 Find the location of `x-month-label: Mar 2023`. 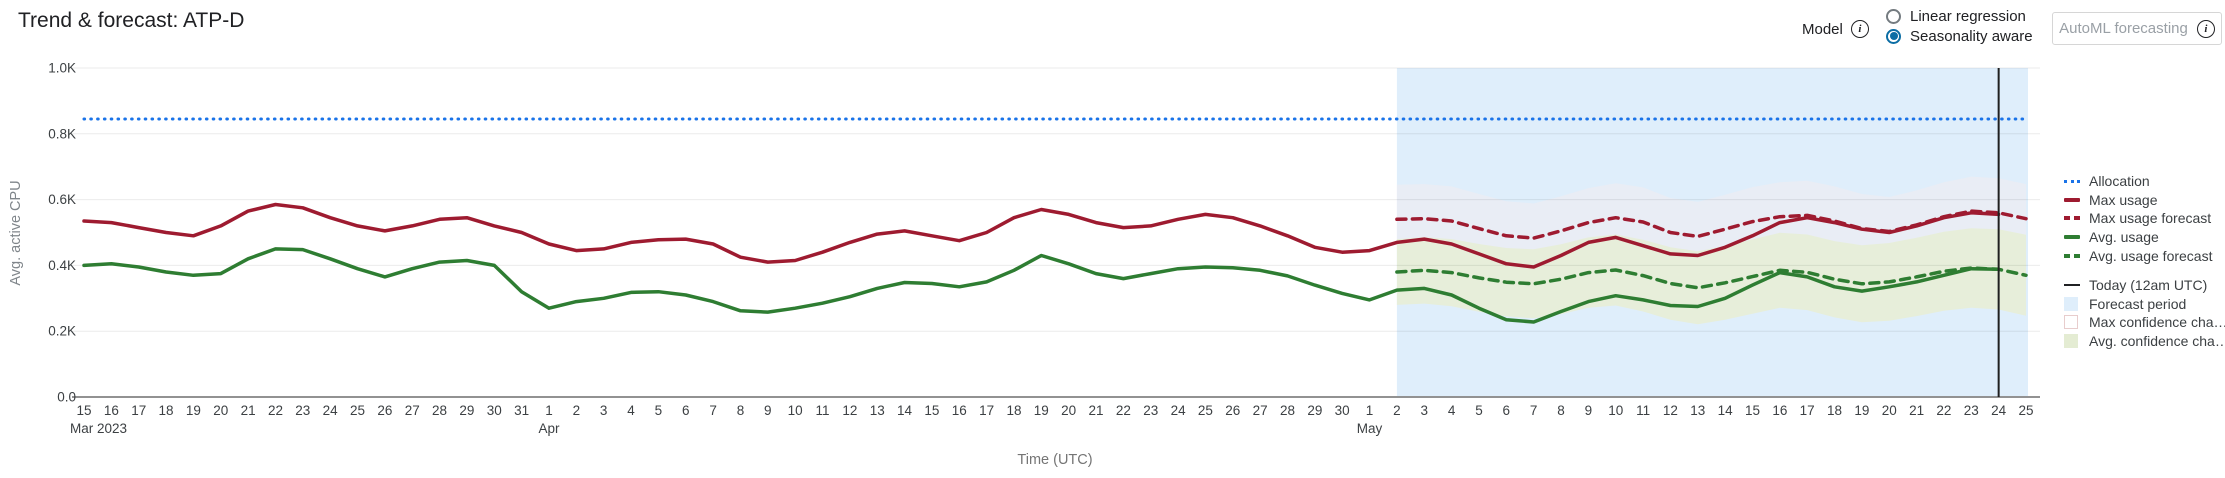

x-month-label: Mar 2023 is located at coordinates (98, 428).